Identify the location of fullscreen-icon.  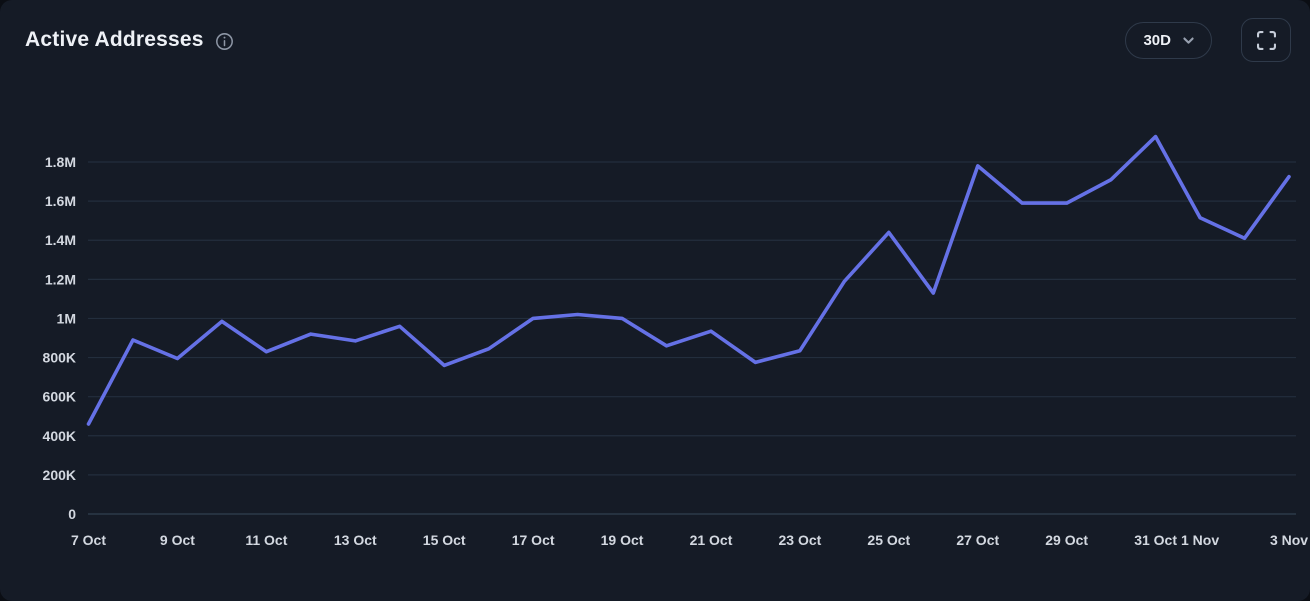
(1266, 40).